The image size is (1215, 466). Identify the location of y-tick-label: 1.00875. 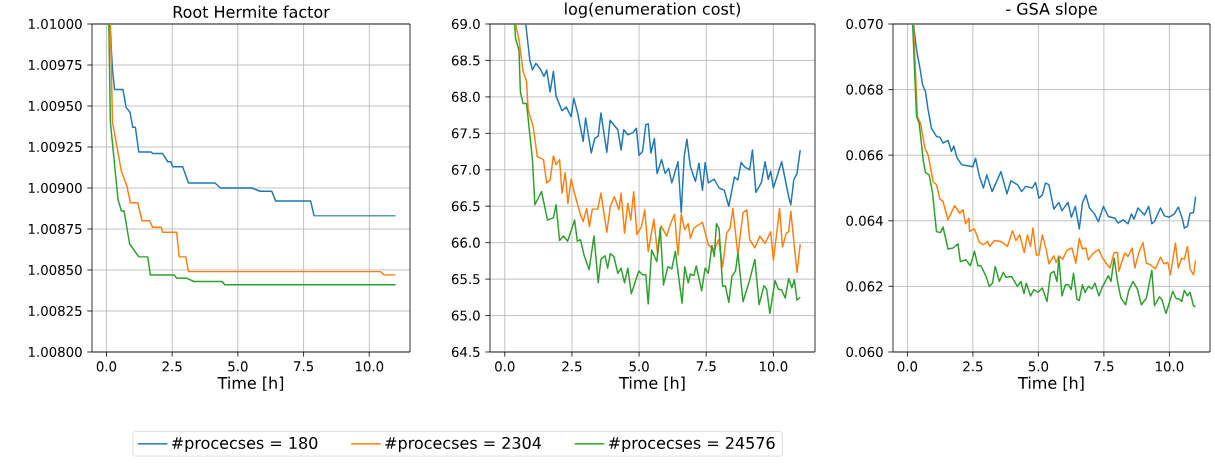
(55, 229).